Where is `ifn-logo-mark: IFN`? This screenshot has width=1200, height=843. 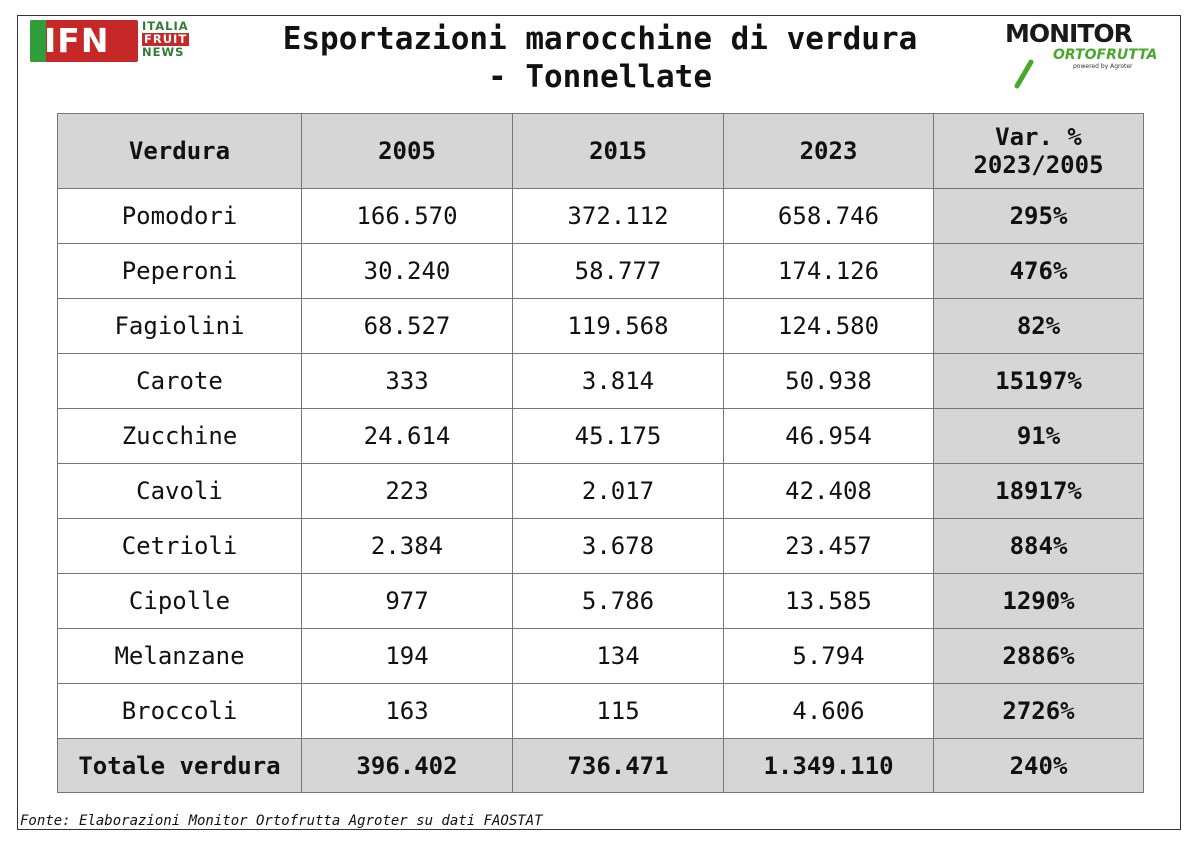 ifn-logo-mark: IFN is located at coordinates (84, 41).